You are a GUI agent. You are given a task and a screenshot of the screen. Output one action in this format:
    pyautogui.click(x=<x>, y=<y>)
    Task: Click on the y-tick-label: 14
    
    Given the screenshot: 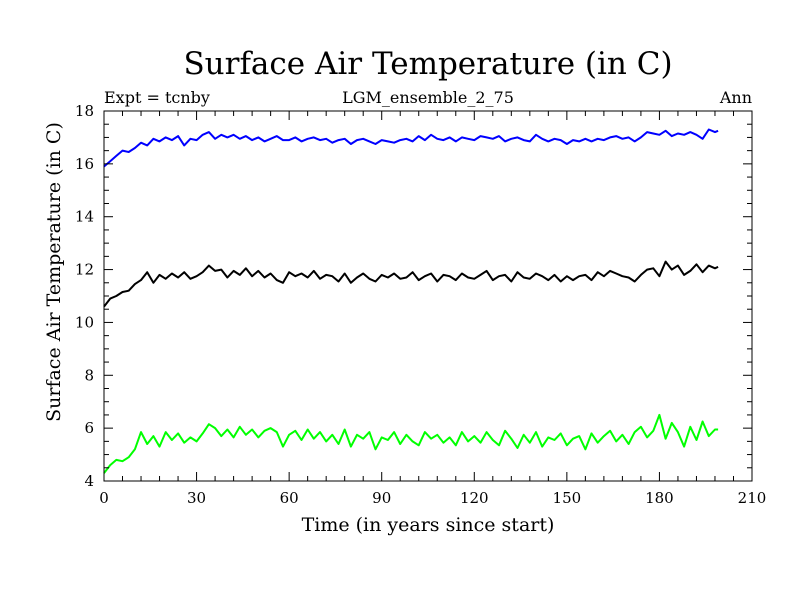 What is the action you would take?
    pyautogui.click(x=84, y=217)
    